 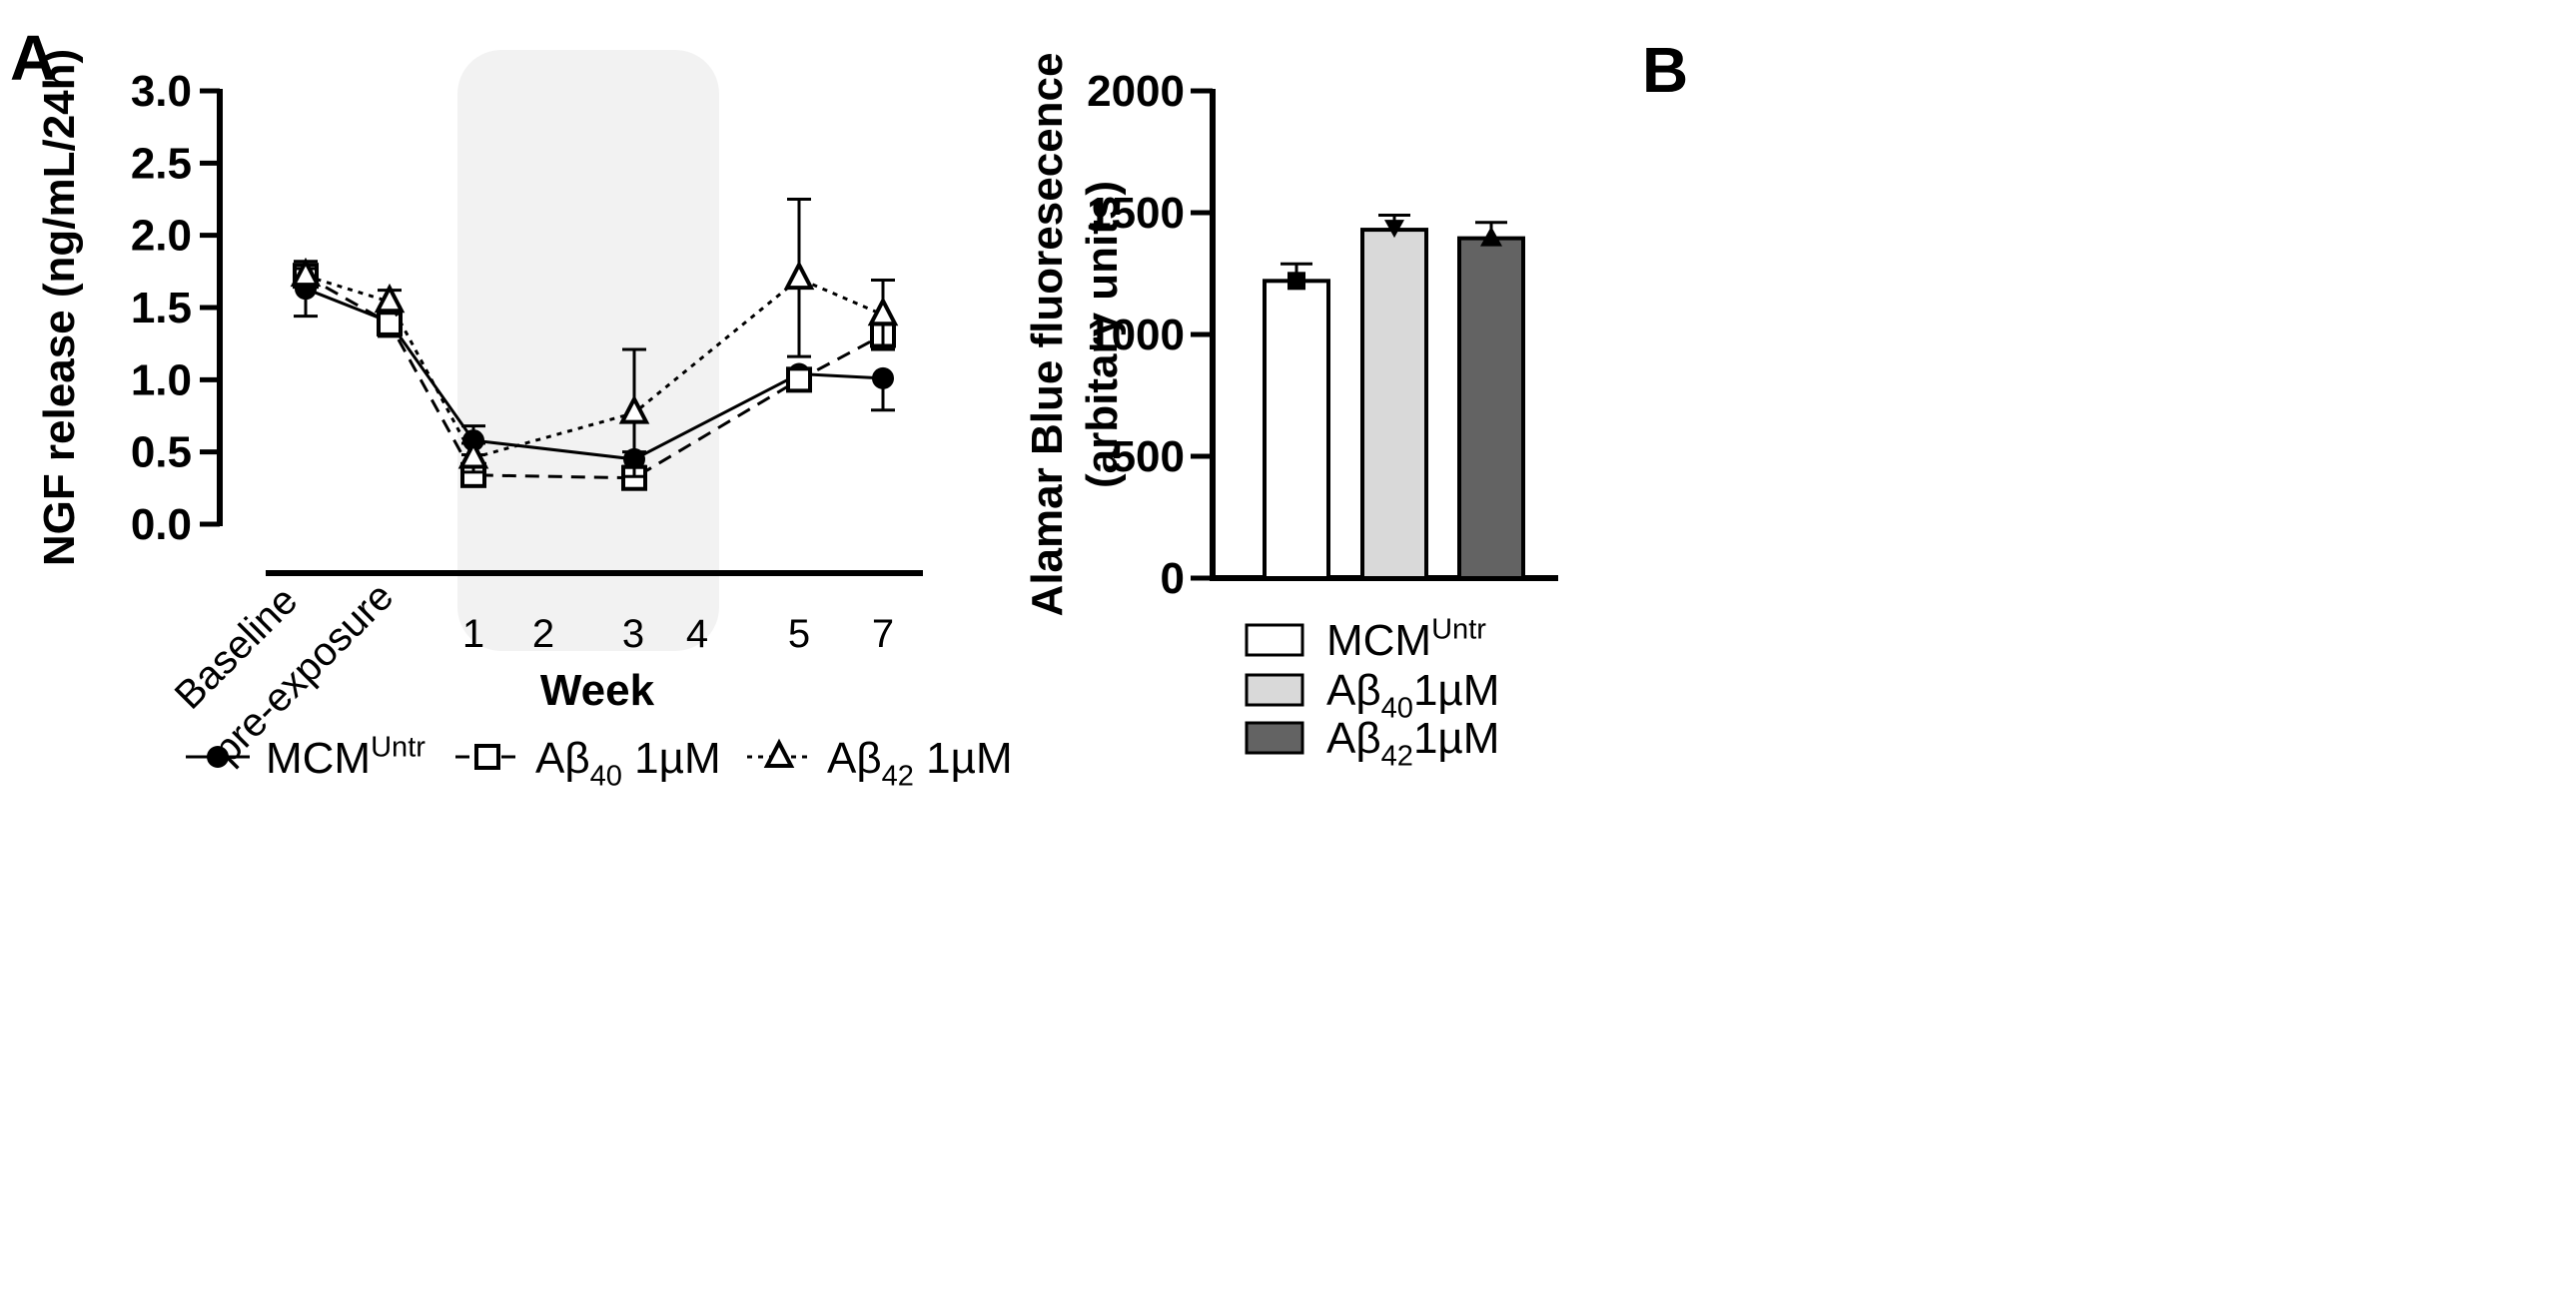 What do you see at coordinates (1048, 335) in the screenshot?
I see `y-axis-label-line1: Alamar Blue fluoresecence` at bounding box center [1048, 335].